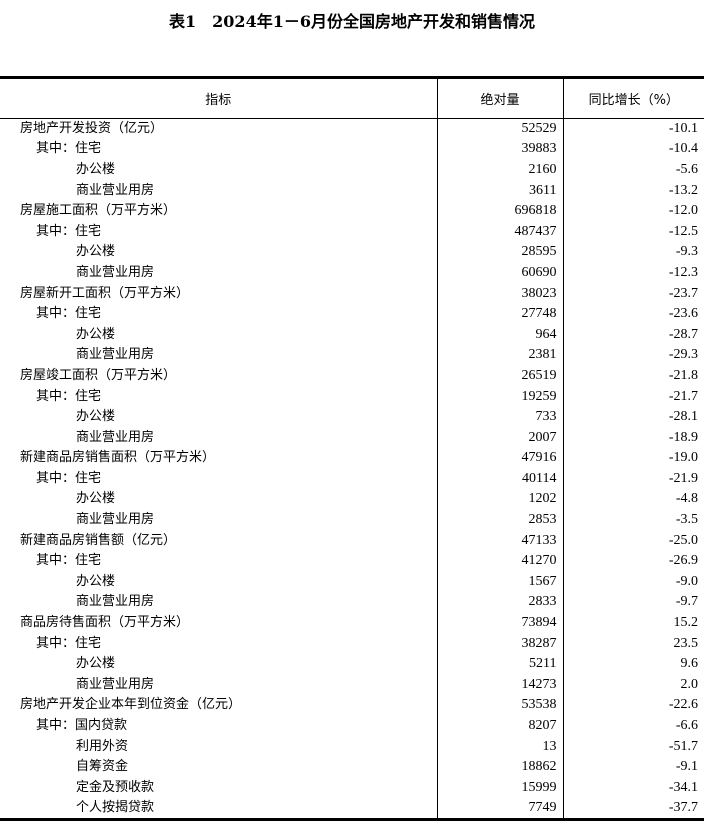  I want to click on row-absolute-value: 40114, so click(500, 479).